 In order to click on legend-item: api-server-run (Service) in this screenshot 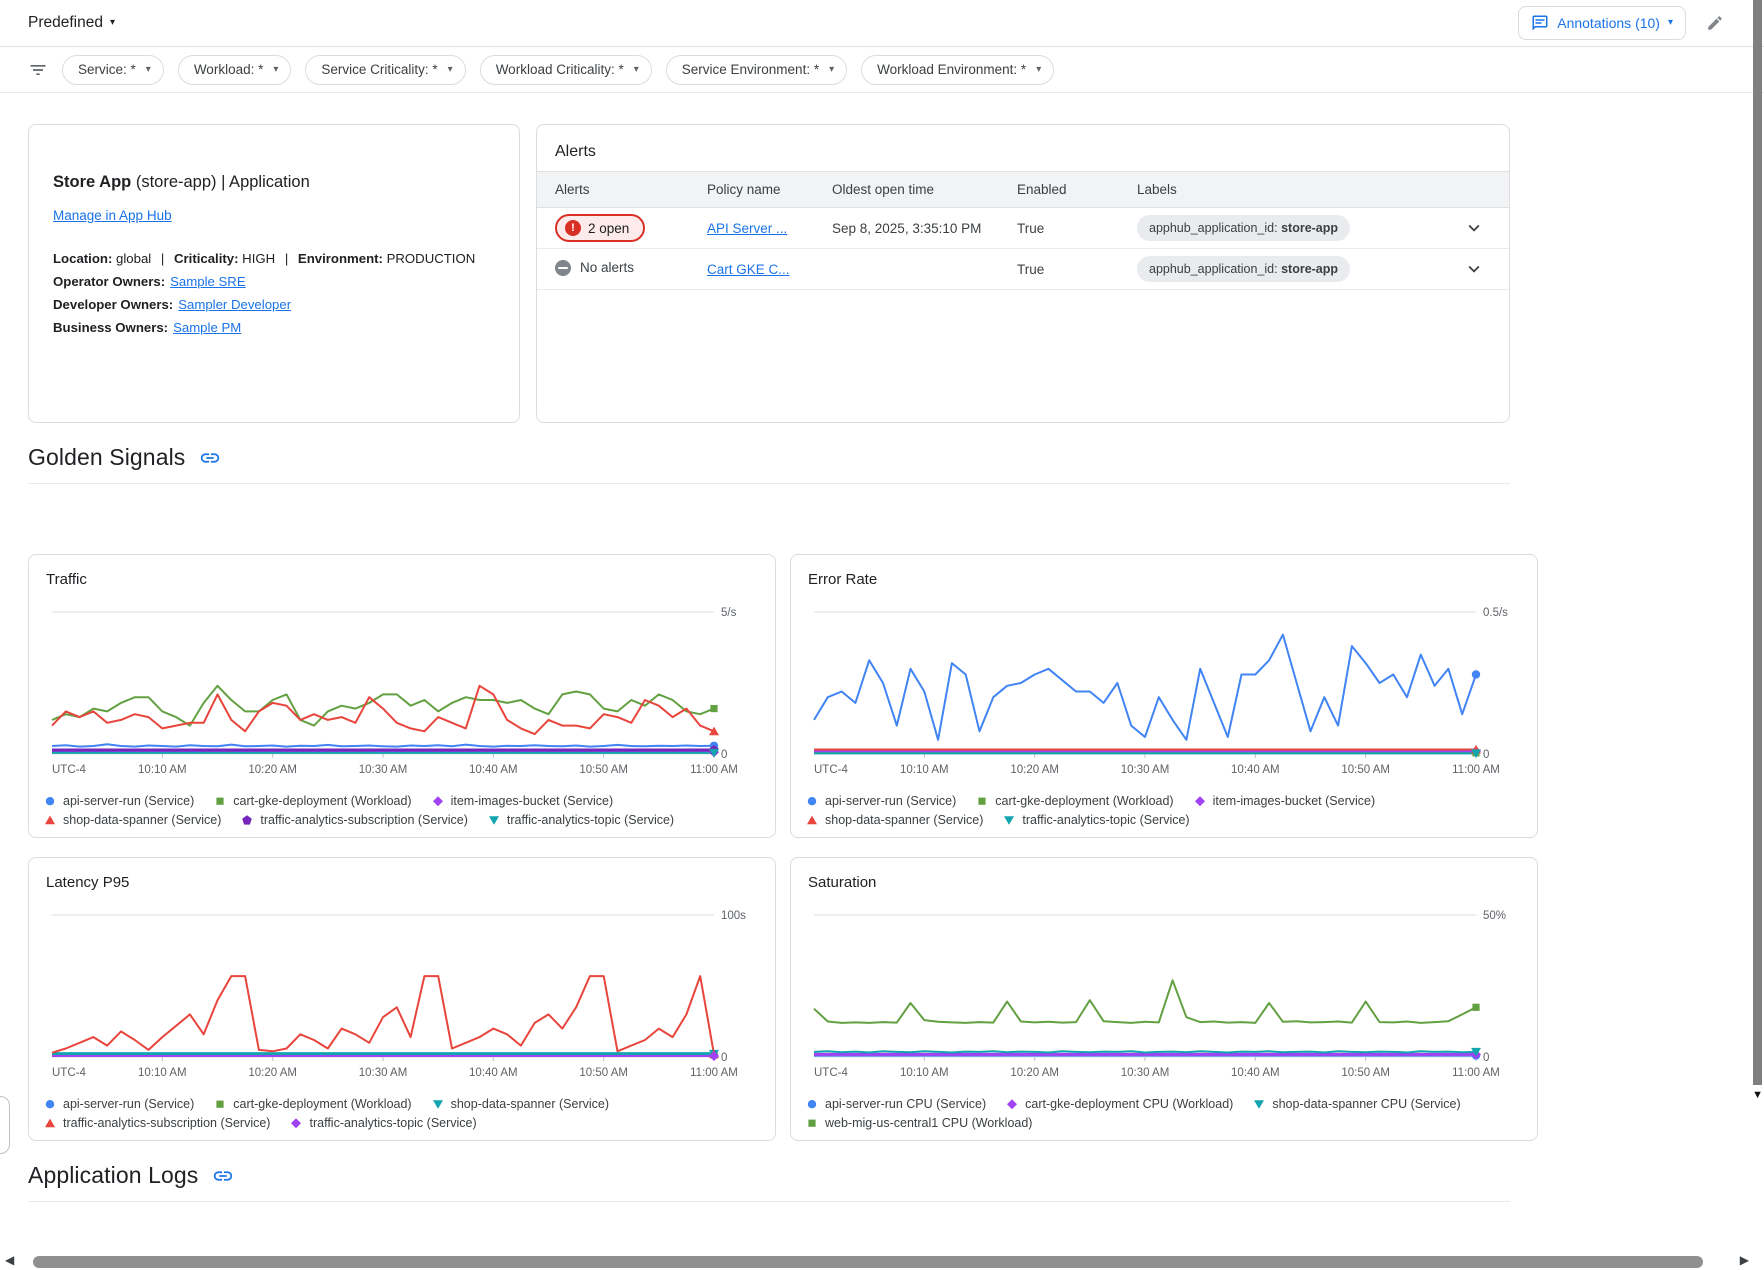, I will do `click(119, 1104)`.